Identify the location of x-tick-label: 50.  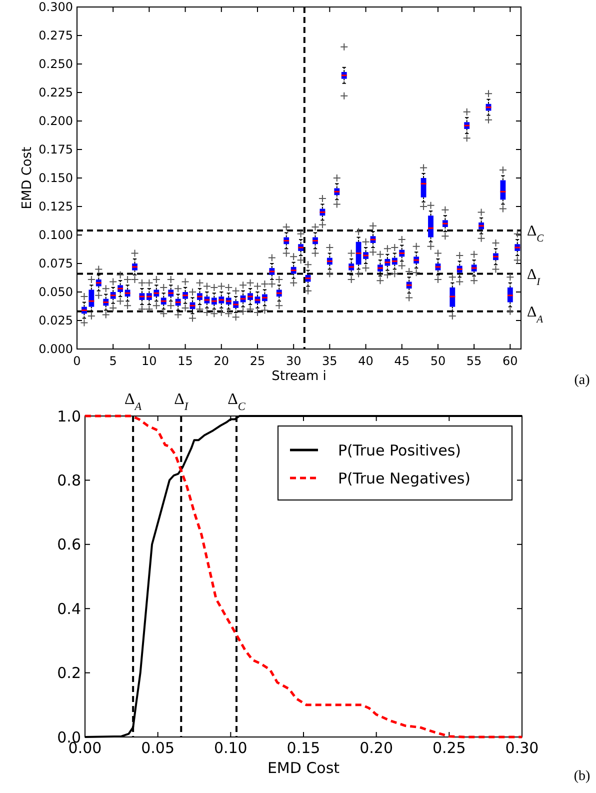
(438, 361).